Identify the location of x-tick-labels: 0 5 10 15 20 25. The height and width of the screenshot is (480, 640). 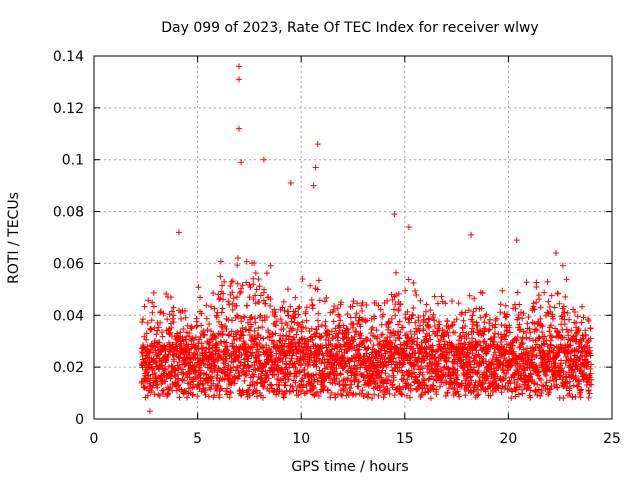
(355, 439).